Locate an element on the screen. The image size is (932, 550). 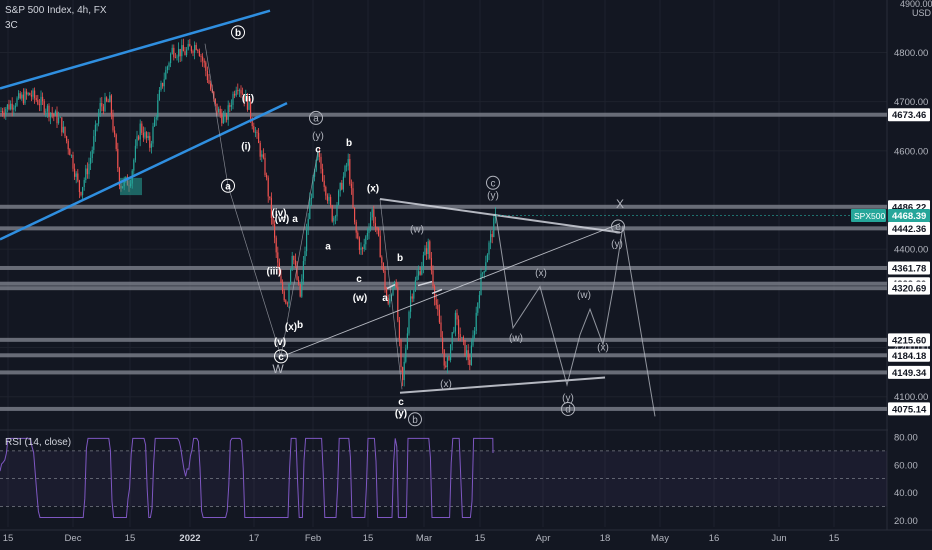
level-tag-text: 4442.36 is located at coordinates (909, 229).